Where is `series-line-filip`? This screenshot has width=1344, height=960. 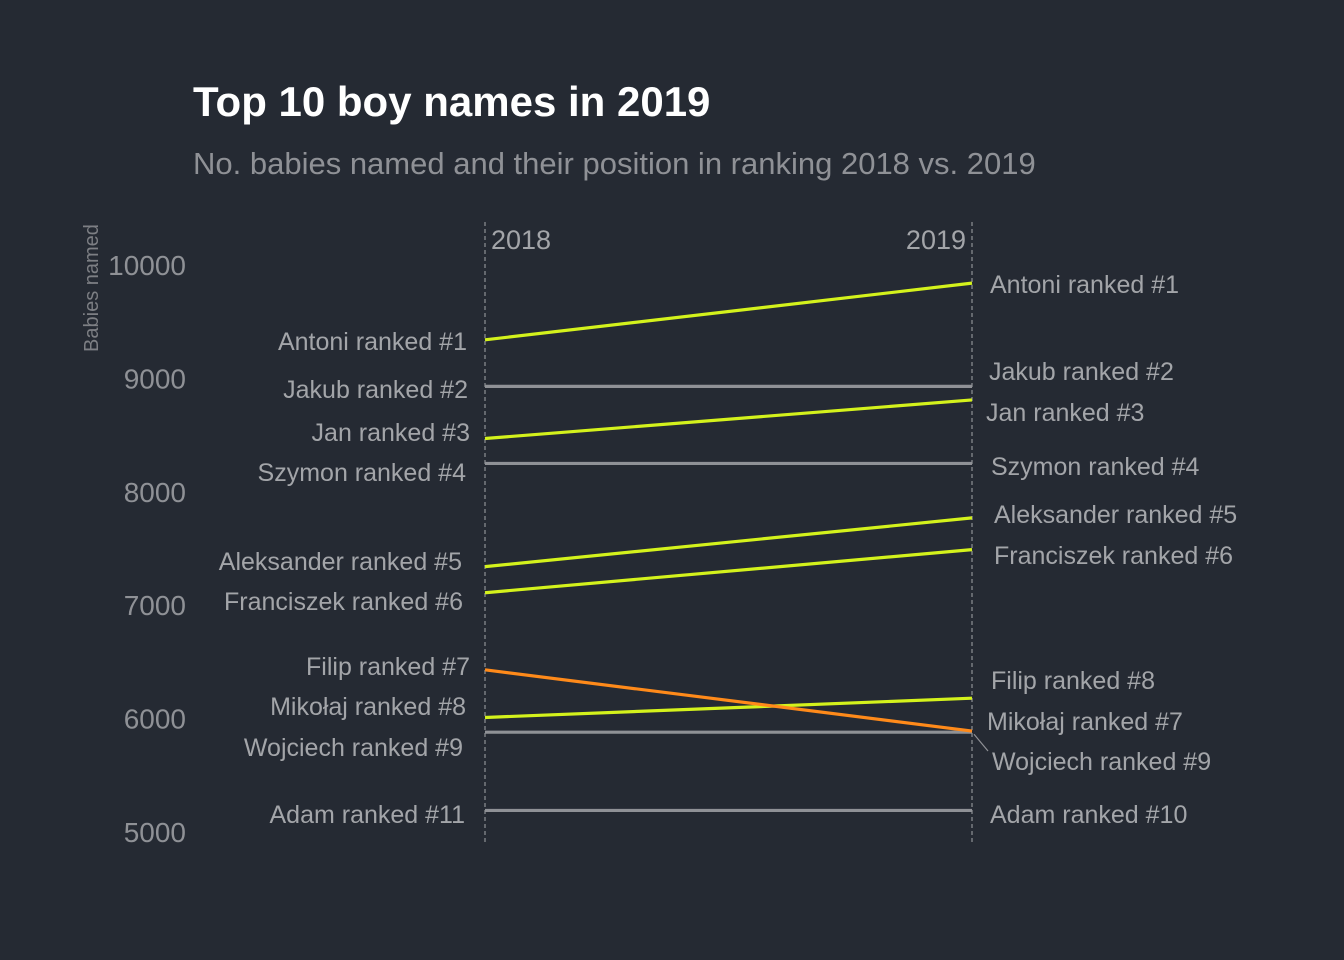
series-line-filip is located at coordinates (728, 700).